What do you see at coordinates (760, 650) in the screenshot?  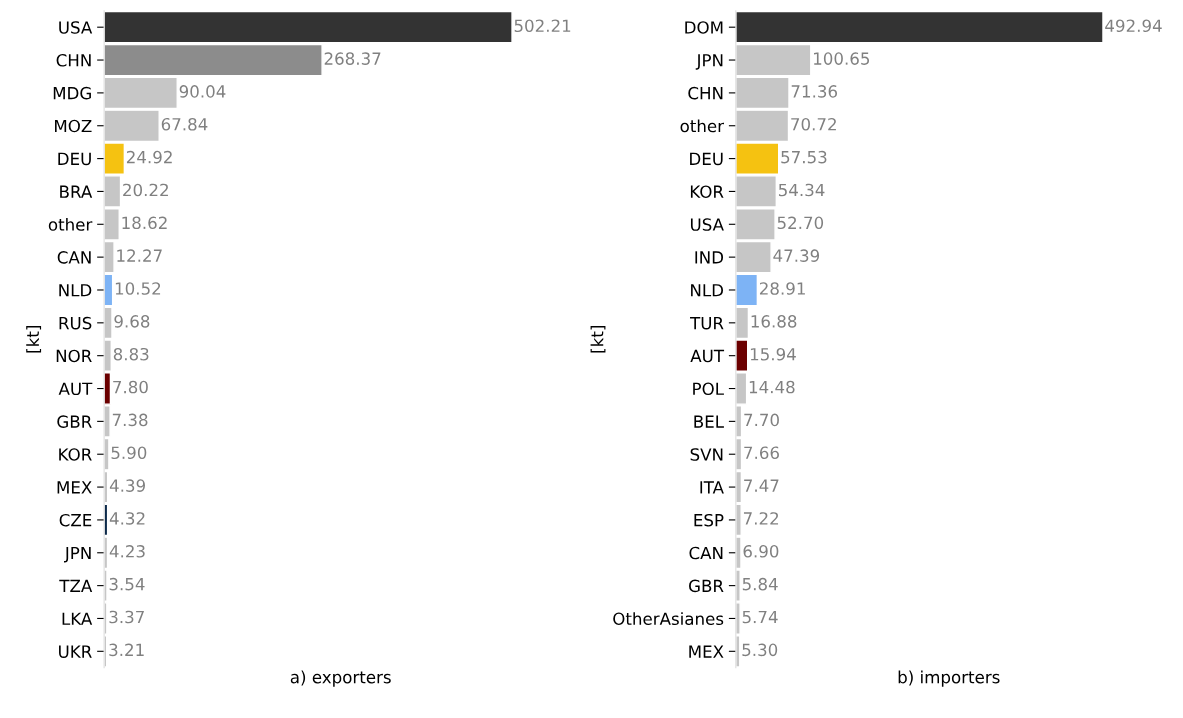 I see `data-label: 5.30` at bounding box center [760, 650].